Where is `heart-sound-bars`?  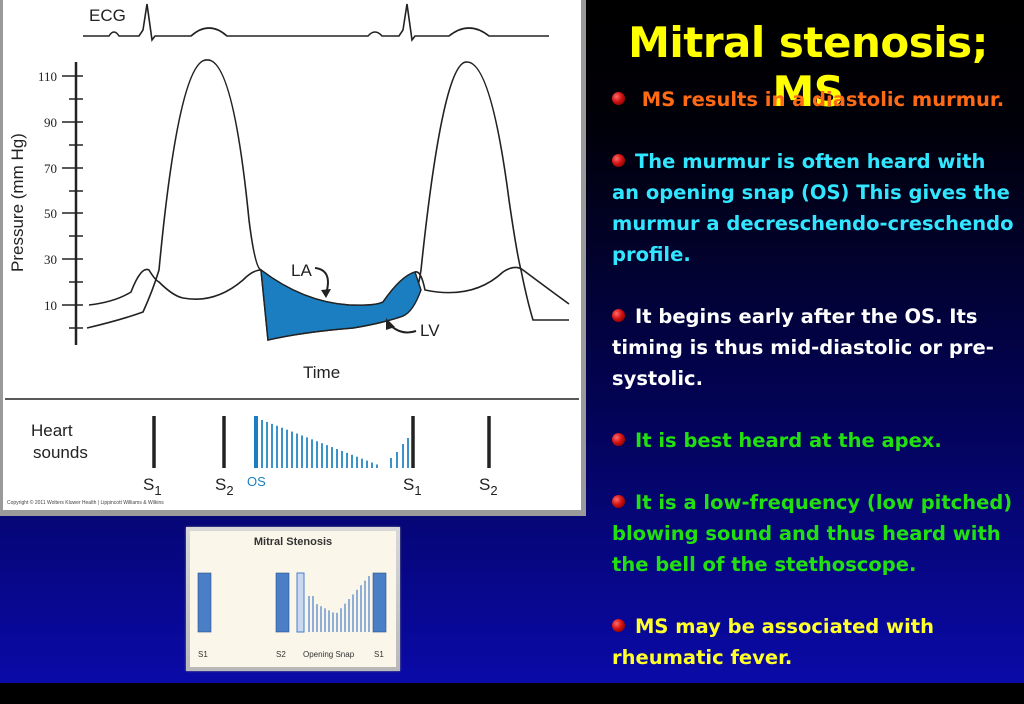
heart-sound-bars is located at coordinates (321, 442).